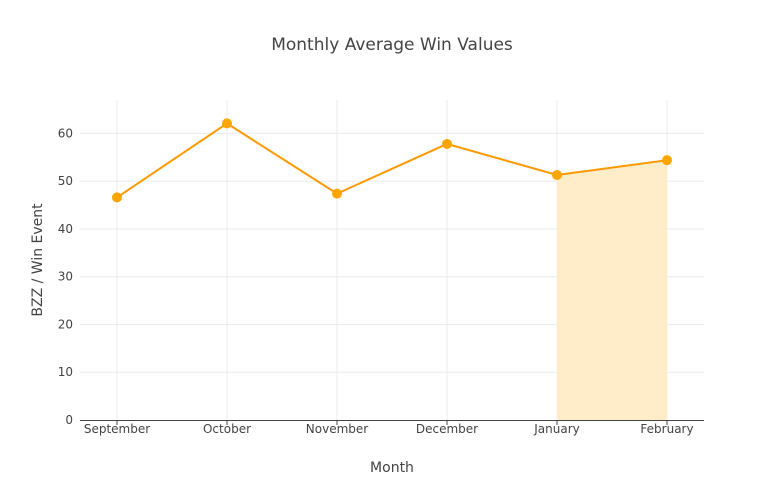 This screenshot has width=784, height=500. What do you see at coordinates (65, 372) in the screenshot?
I see `y-tick-label: 10` at bounding box center [65, 372].